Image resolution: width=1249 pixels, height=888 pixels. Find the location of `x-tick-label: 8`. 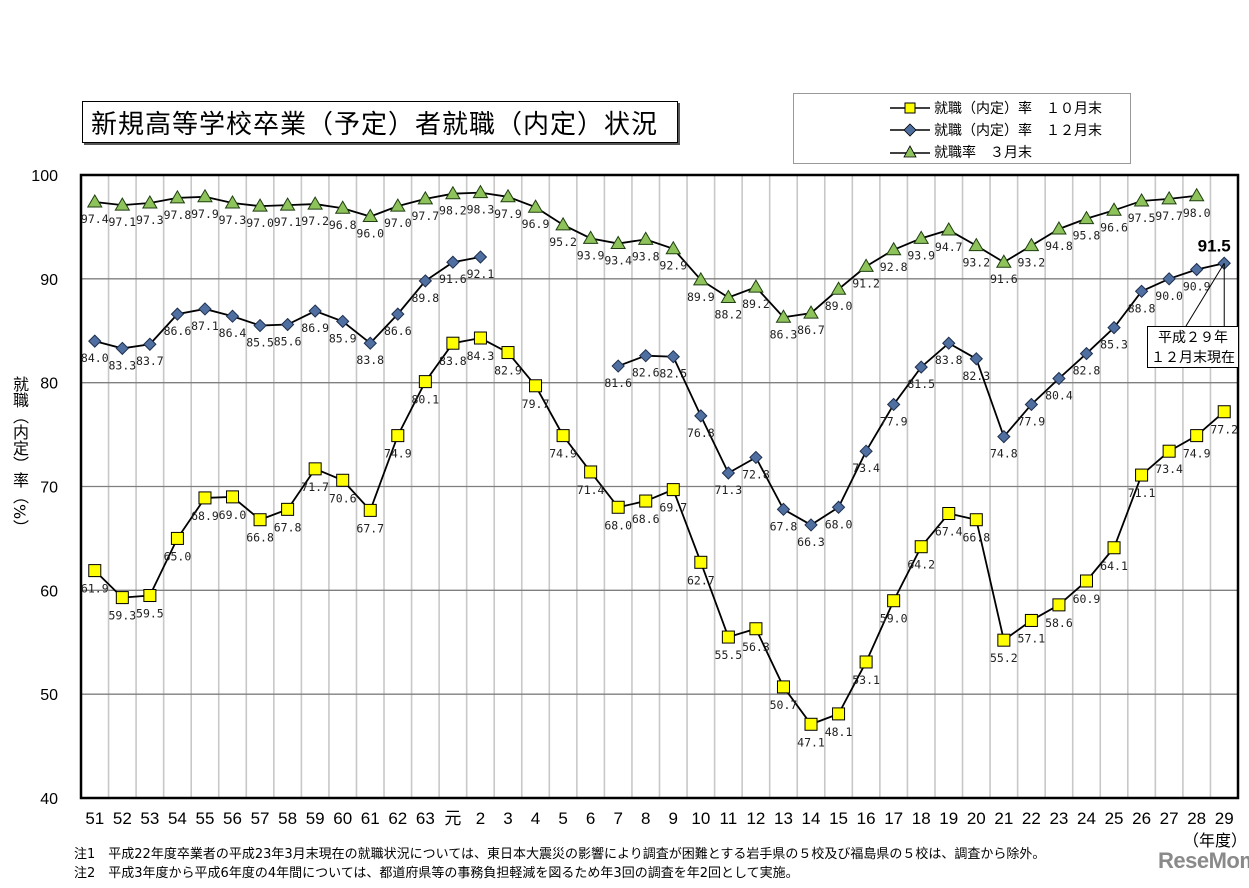

x-tick-label: 8 is located at coordinates (645, 818).